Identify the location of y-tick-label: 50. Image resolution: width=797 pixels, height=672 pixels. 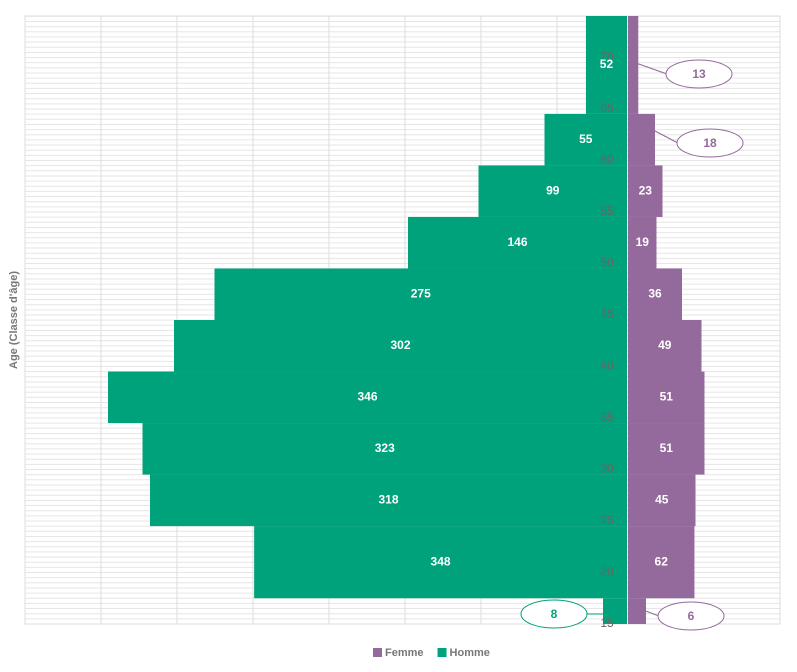
(607, 262).